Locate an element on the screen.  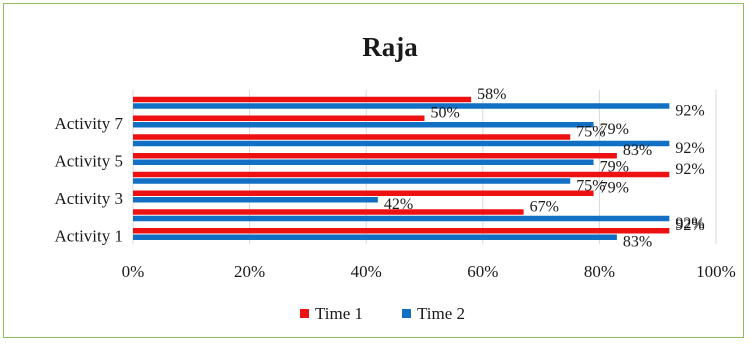
category-label-5: Activity 5 is located at coordinates (89, 161).